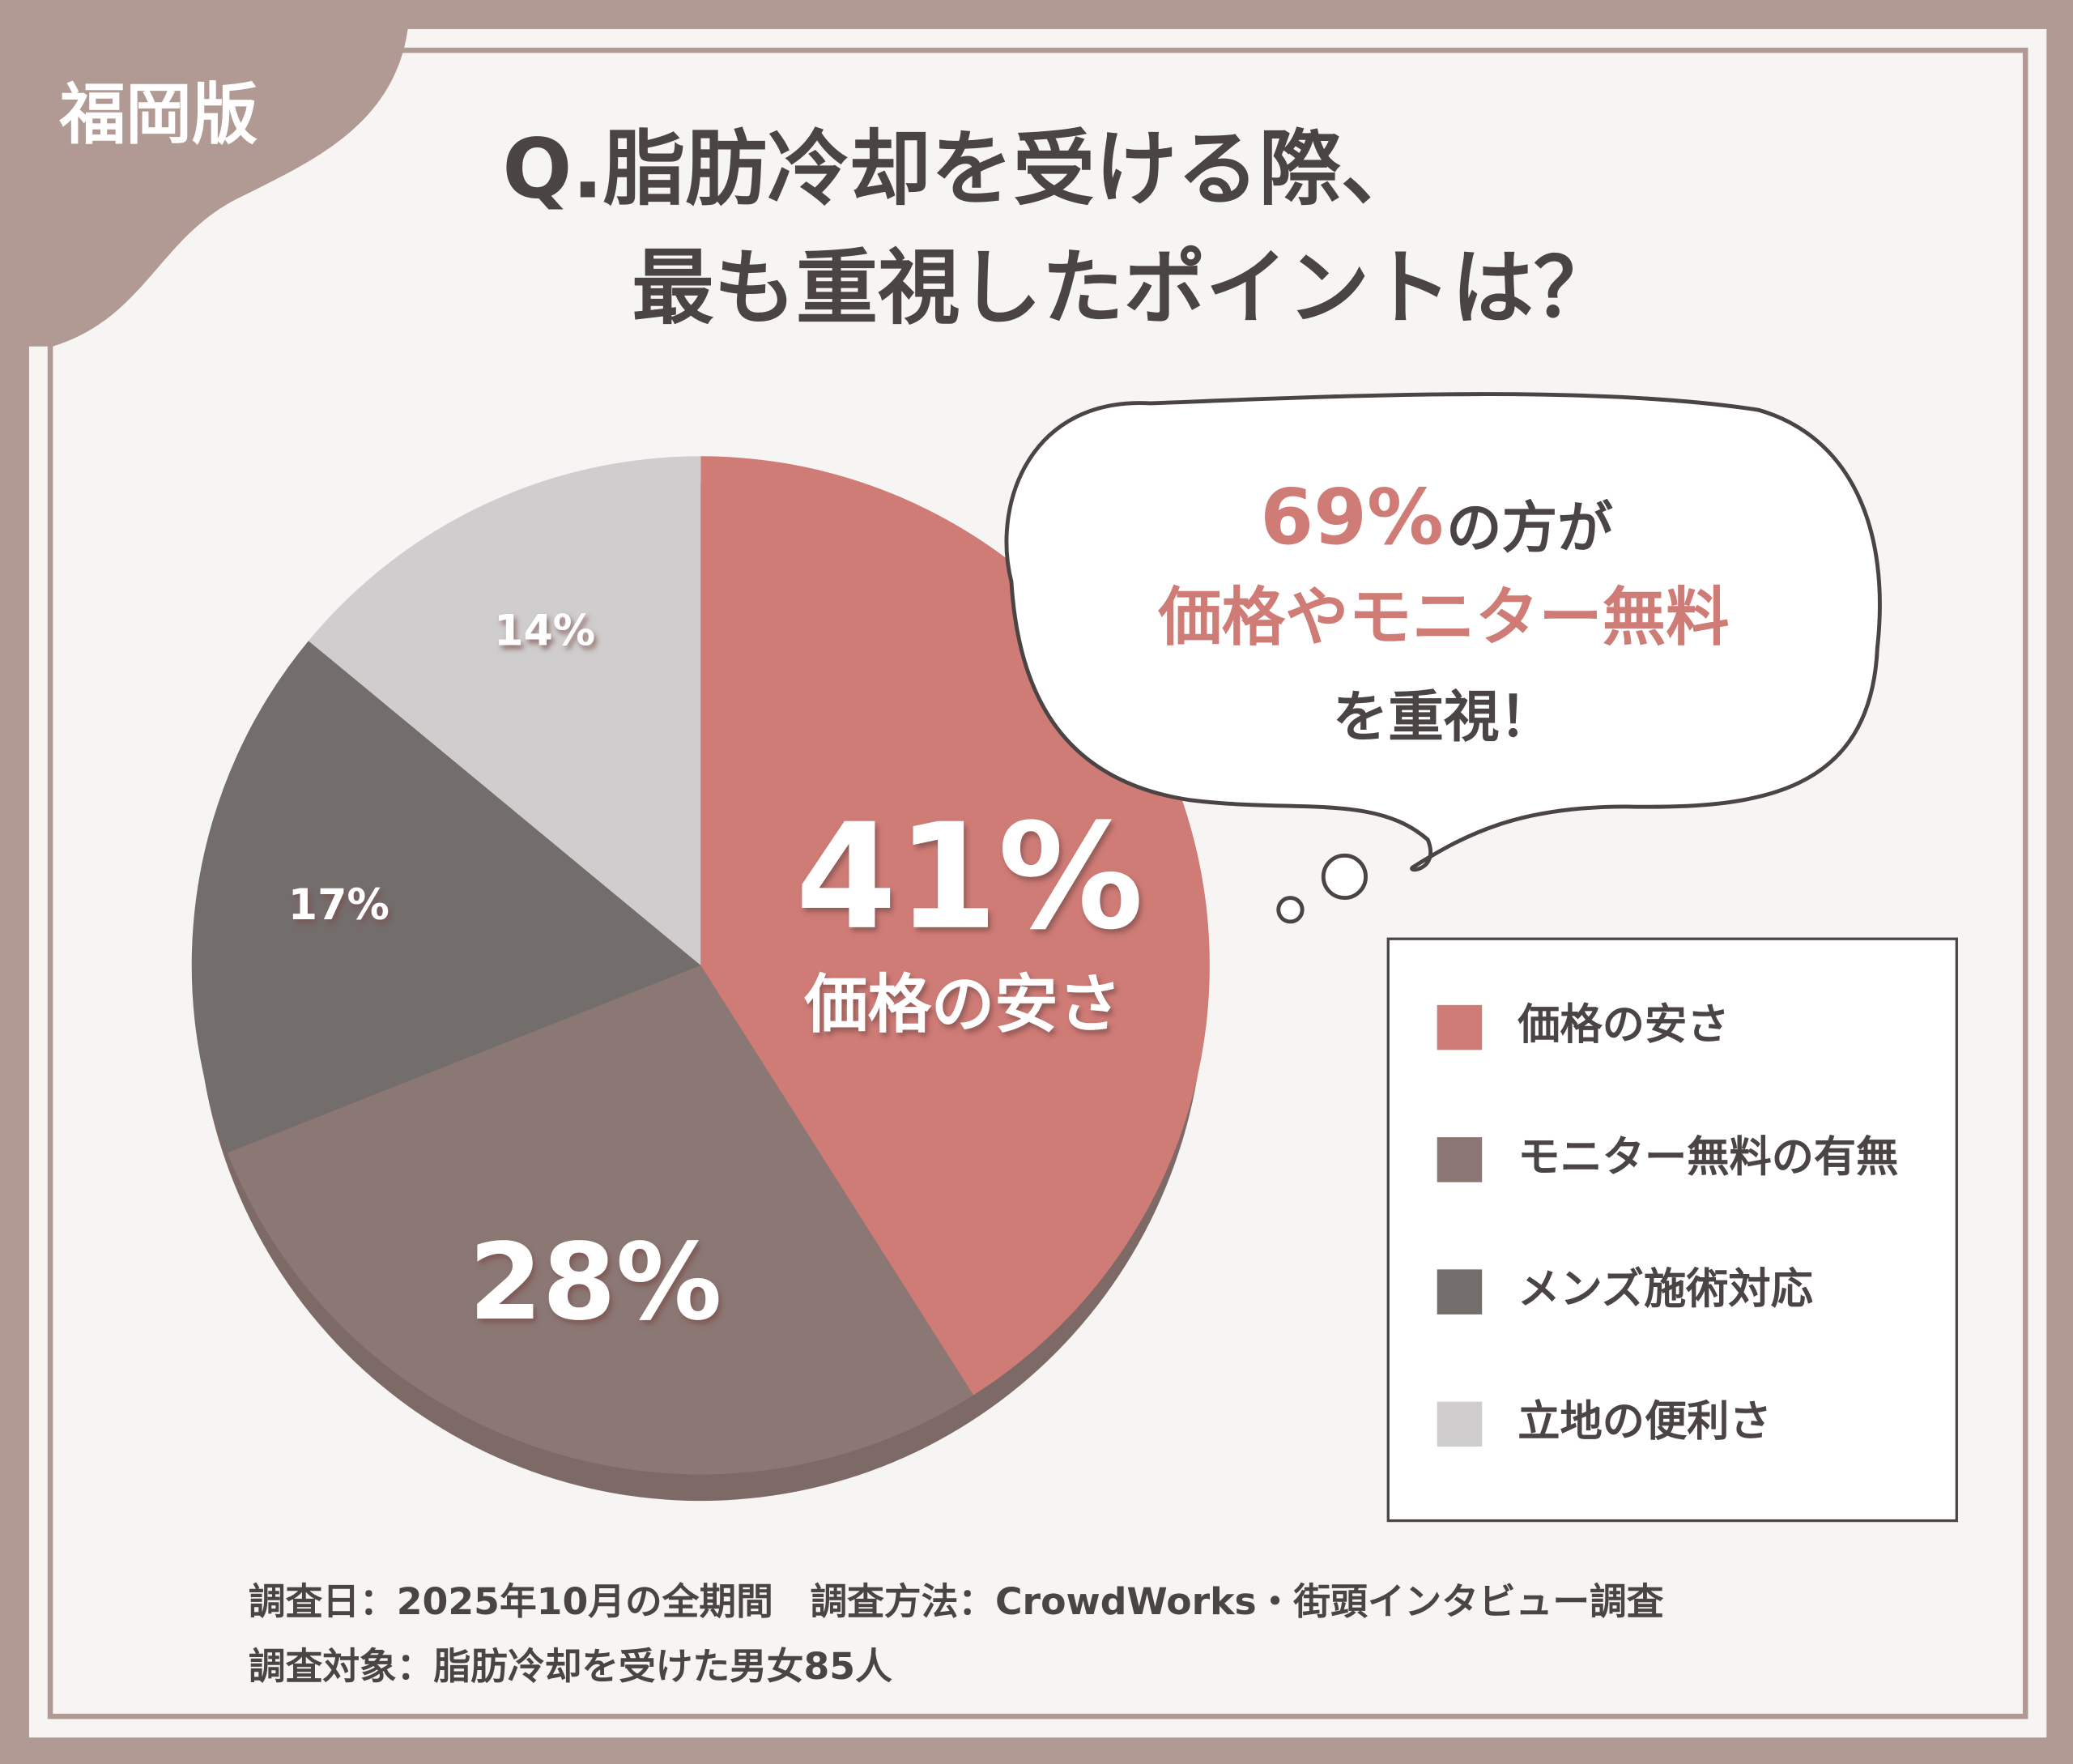  I want to click on slice-label: 41%, so click(969, 877).